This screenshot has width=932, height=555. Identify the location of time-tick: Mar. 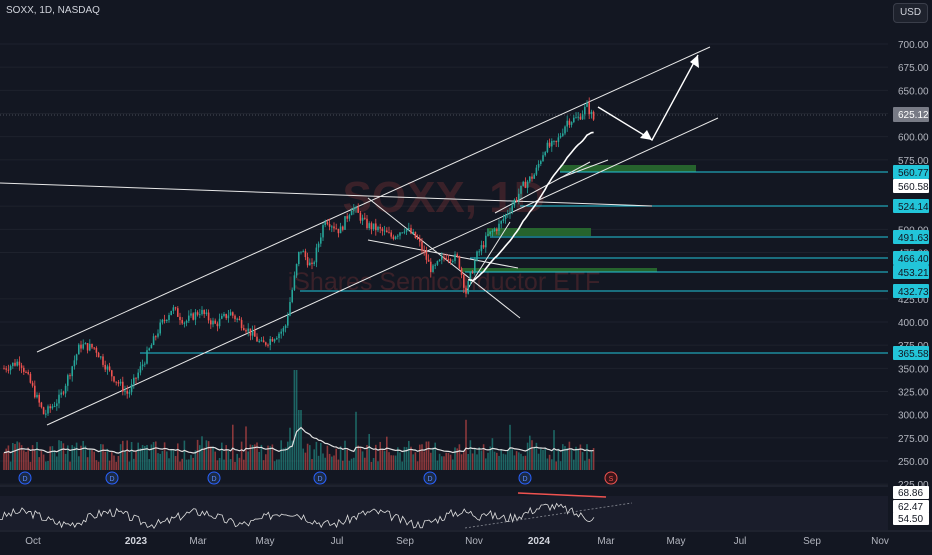
(198, 541).